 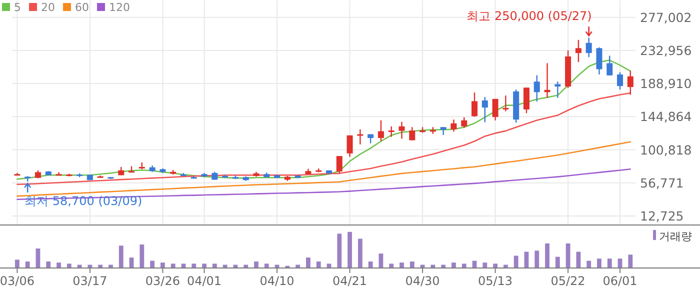 What do you see at coordinates (350, 281) in the screenshot?
I see `x-tick-label: 04/21` at bounding box center [350, 281].